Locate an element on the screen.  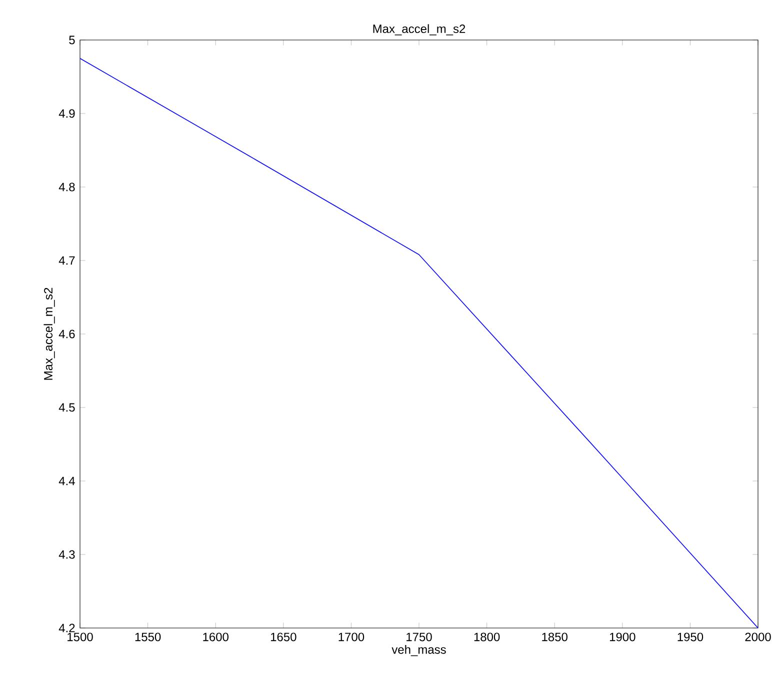
y-tick-label: 5 is located at coordinates (72, 40).